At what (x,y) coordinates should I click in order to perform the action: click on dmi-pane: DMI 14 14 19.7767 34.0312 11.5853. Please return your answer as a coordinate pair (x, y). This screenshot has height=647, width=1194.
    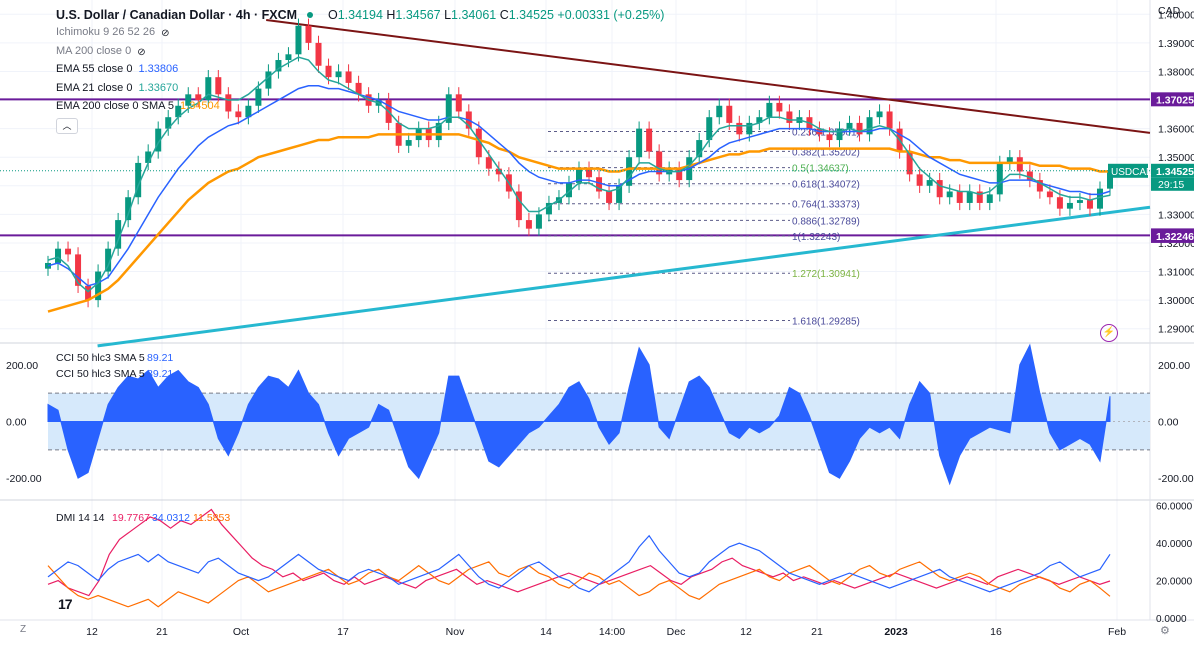
    Looking at the image, I should click on (579, 558).